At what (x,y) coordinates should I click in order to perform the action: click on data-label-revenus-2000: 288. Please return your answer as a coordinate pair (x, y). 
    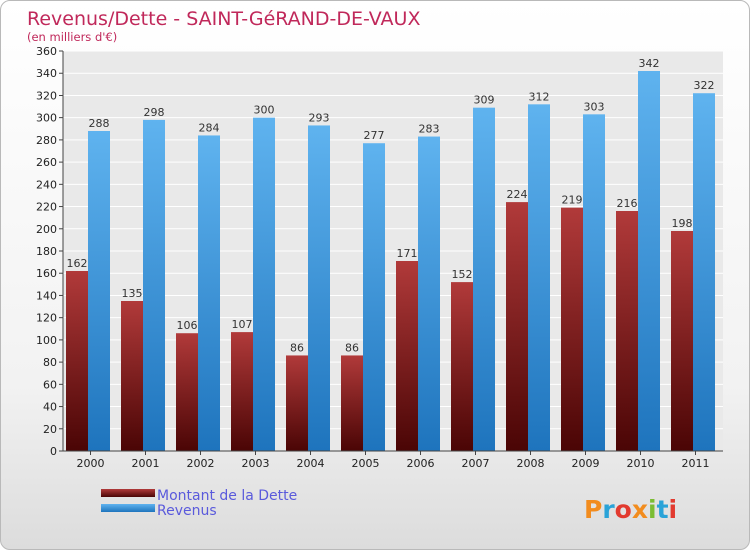
    Looking at the image, I should click on (99, 123).